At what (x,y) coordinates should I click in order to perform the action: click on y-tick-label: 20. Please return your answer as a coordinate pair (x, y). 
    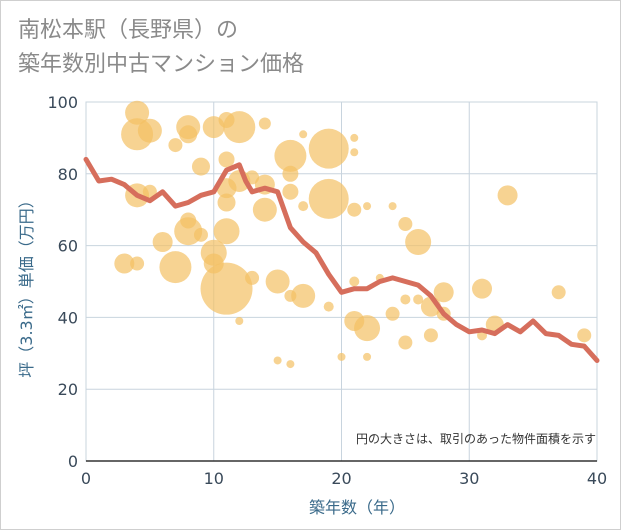
    Looking at the image, I should click on (68, 389).